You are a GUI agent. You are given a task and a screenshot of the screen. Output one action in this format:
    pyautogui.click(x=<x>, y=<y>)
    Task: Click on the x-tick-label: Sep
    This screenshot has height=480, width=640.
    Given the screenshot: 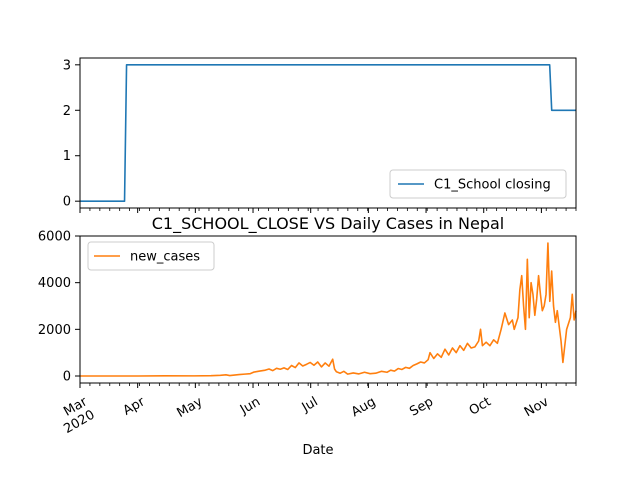 What is the action you would take?
    pyautogui.click(x=421, y=406)
    